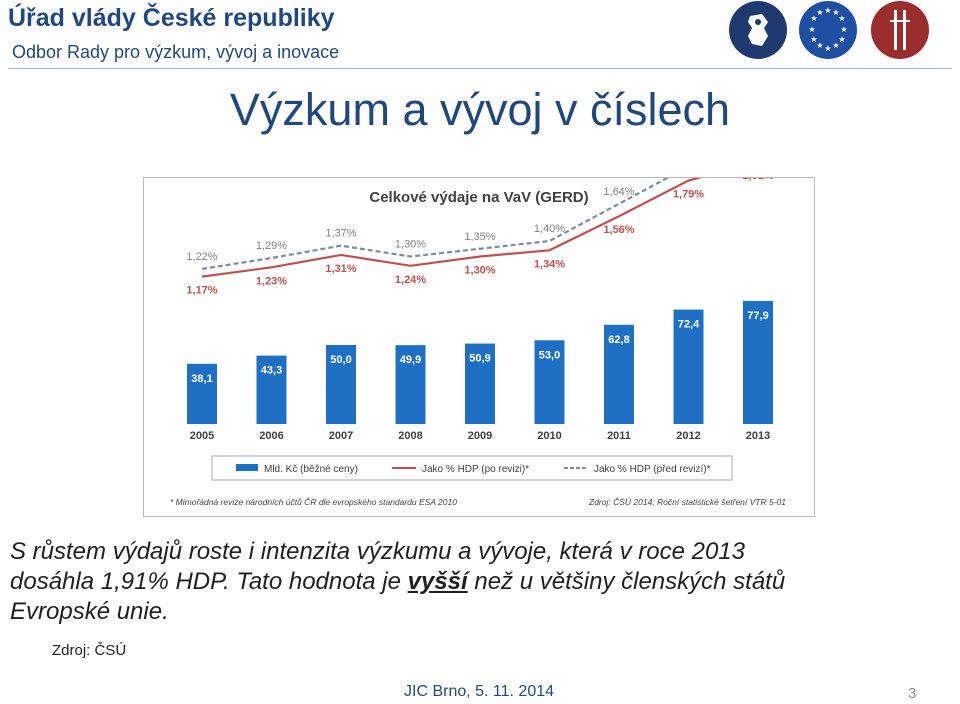  Describe the element at coordinates (435, 224) in the screenshot. I see `line-before-revision` at that location.